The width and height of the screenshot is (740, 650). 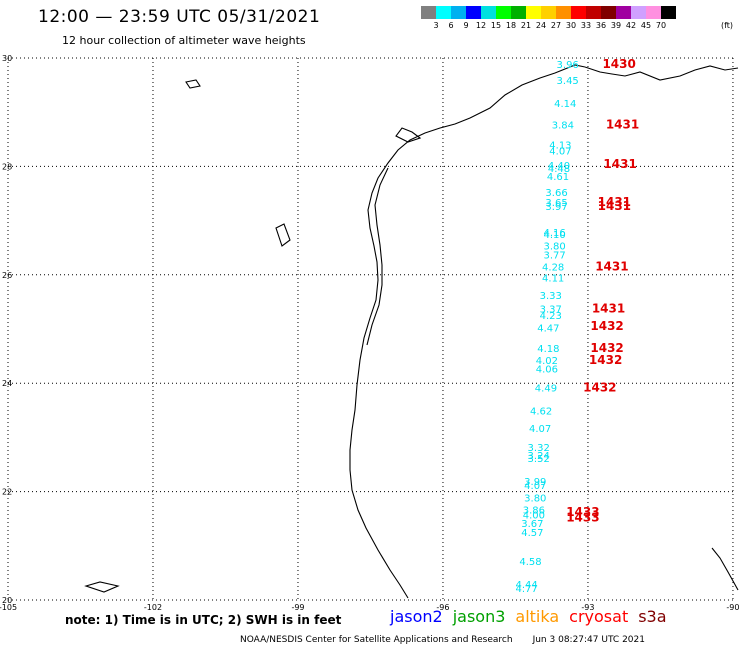 I want to click on satellite-s3a: s3a, so click(x=652, y=616).